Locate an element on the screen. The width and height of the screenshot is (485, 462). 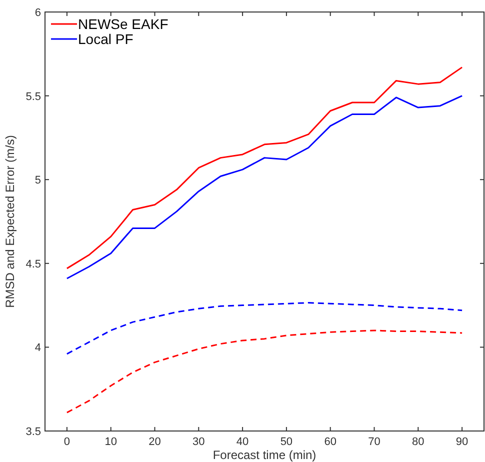
y-tick-label: 4 is located at coordinates (37, 348).